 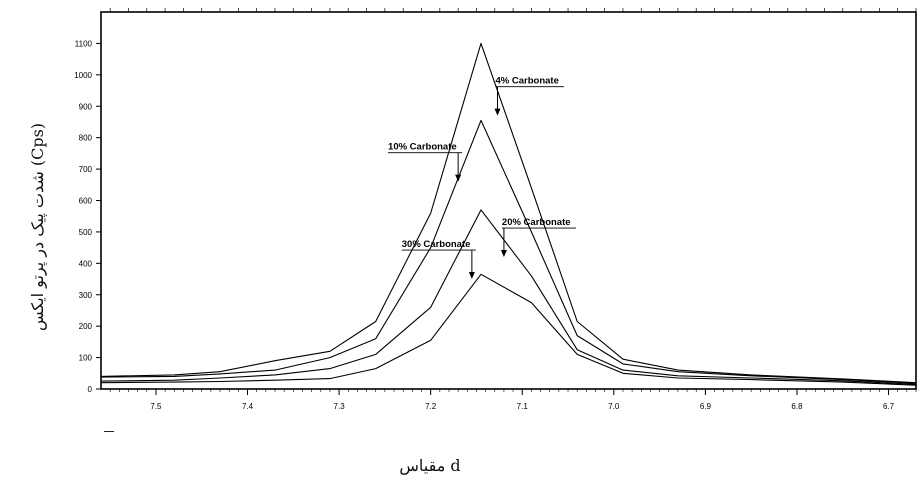 What do you see at coordinates (109, 431) in the screenshot?
I see `stray-dash-mark` at bounding box center [109, 431].